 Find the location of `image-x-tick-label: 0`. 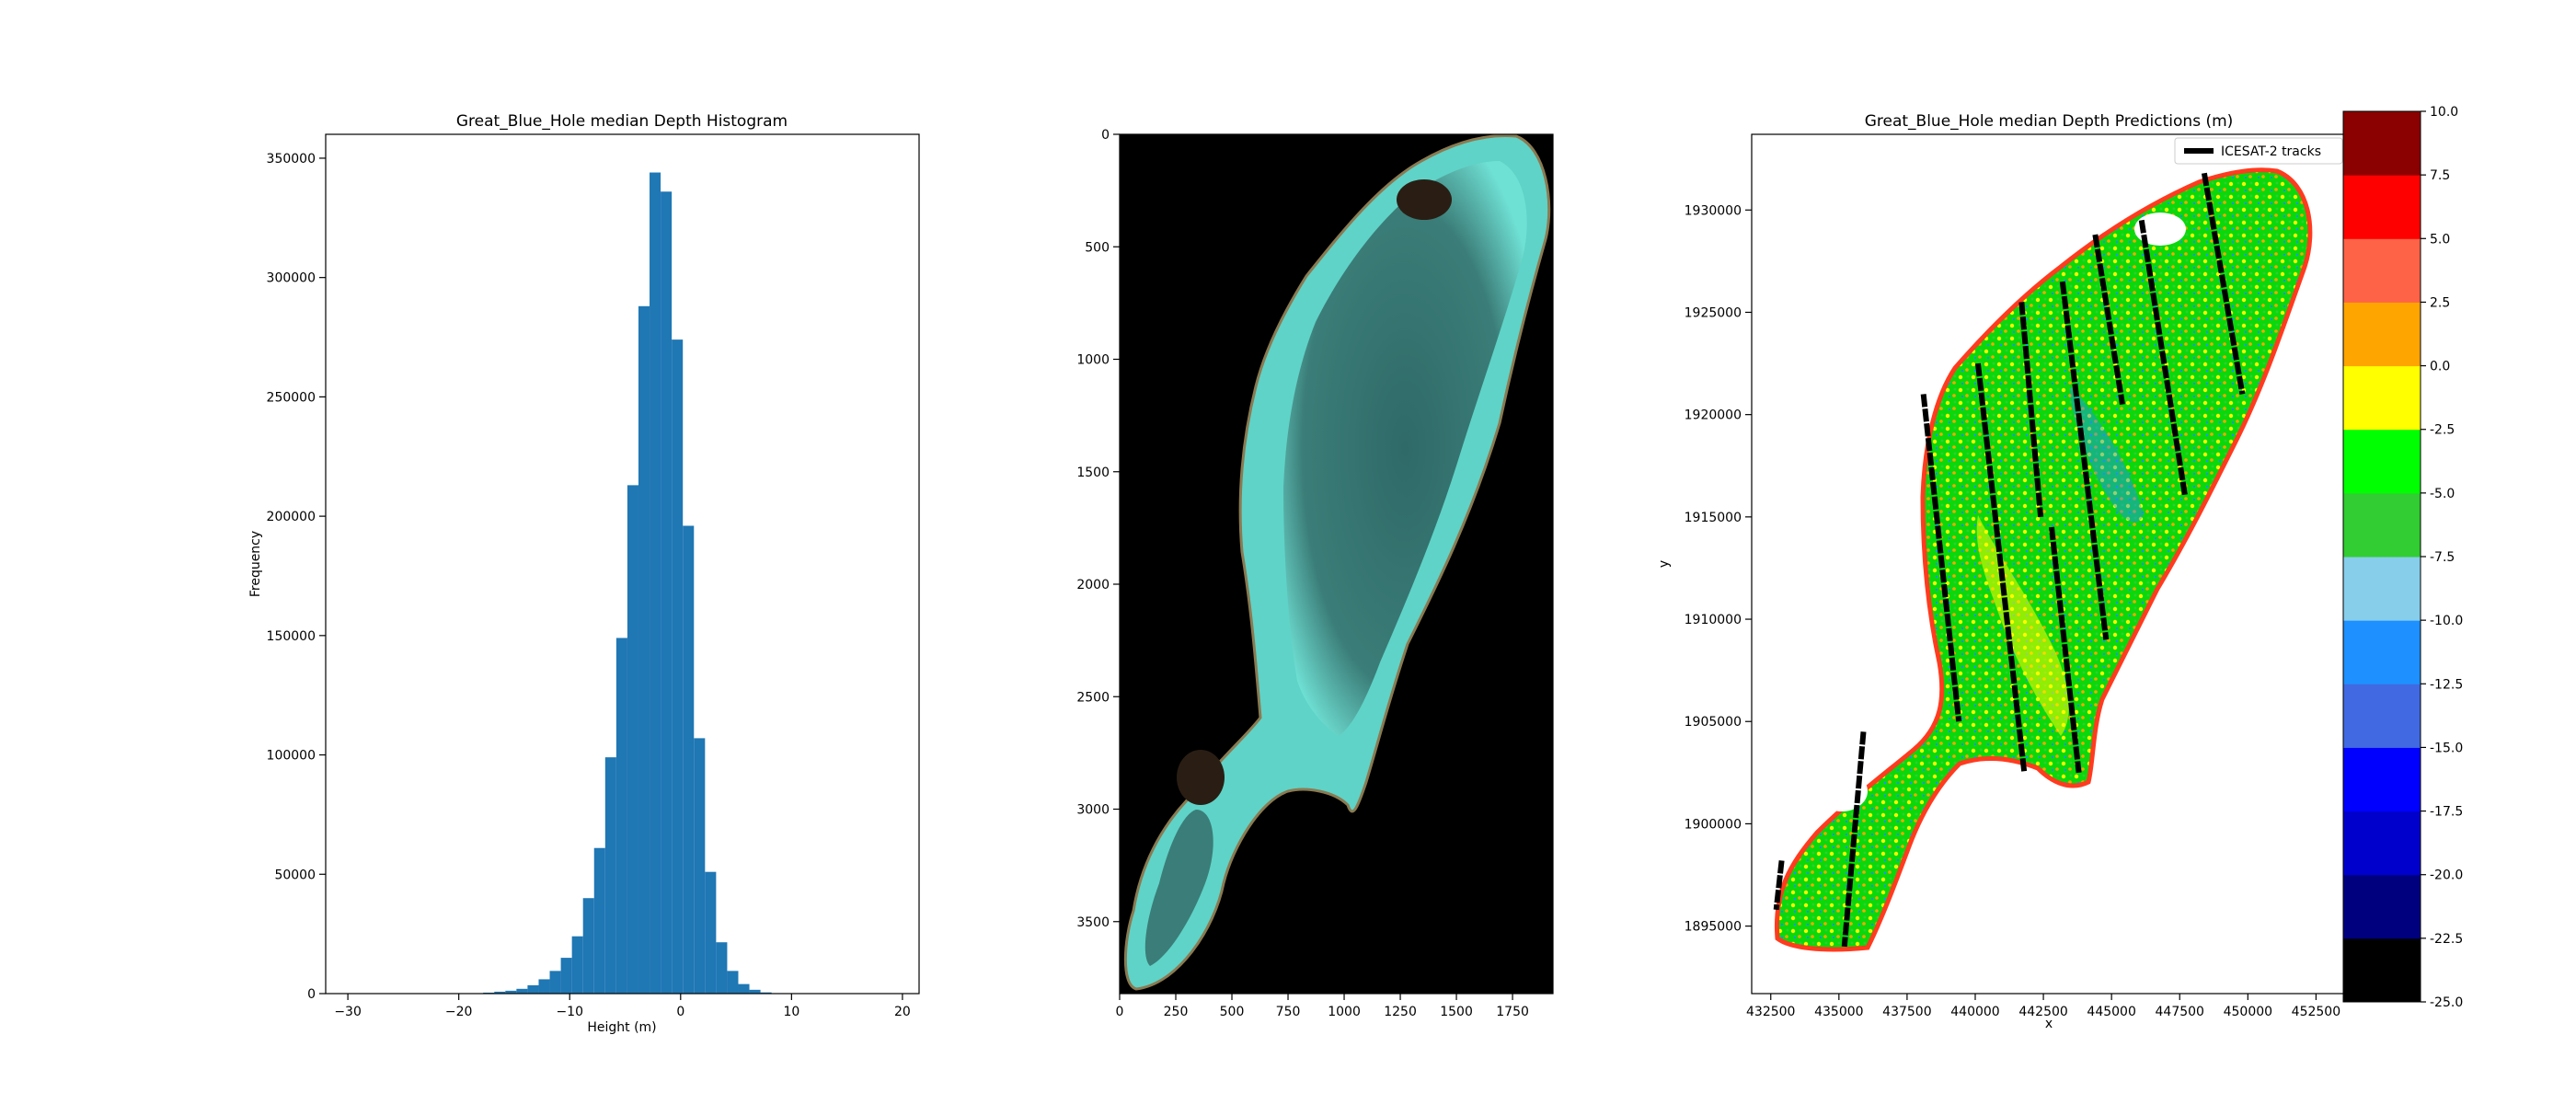

image-x-tick-label: 0 is located at coordinates (1120, 1012).